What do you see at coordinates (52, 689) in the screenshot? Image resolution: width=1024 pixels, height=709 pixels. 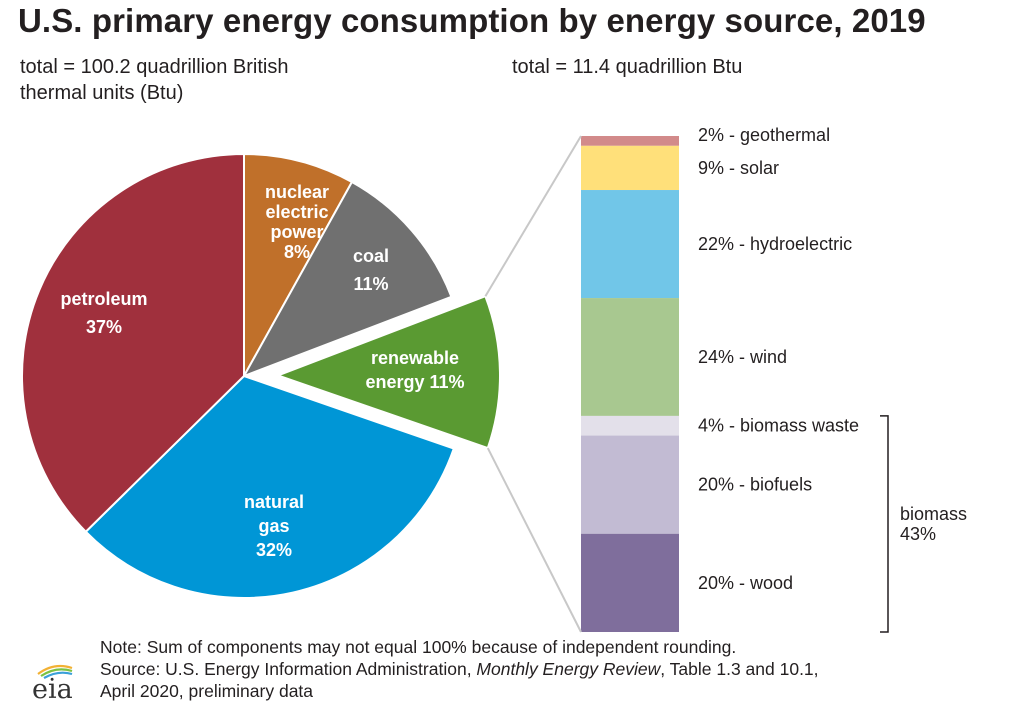 I see `eia-logo-text: eia` at bounding box center [52, 689].